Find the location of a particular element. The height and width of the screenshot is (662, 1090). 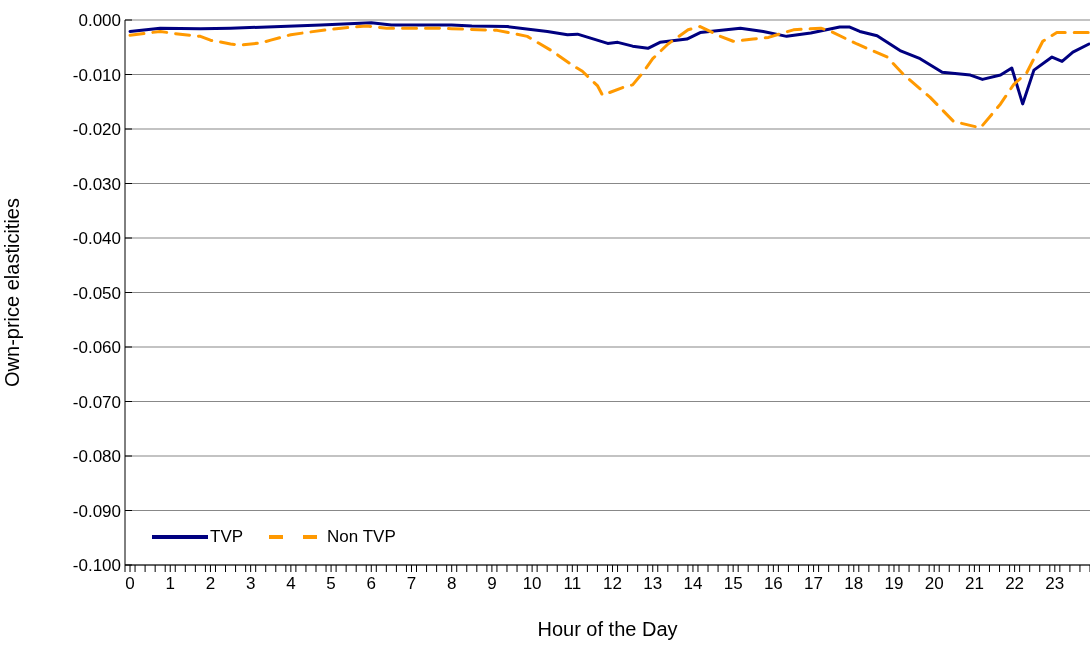

x-tick-label: 16 is located at coordinates (773, 583).